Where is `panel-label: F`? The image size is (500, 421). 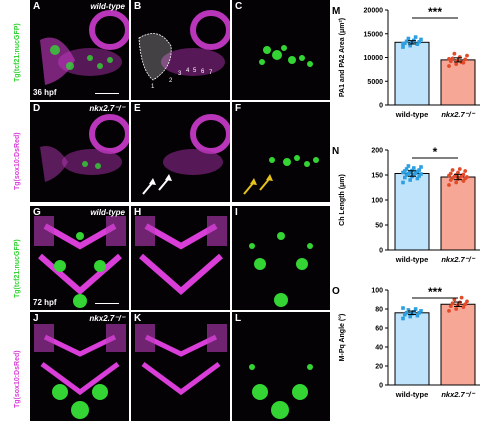
panel-label: F is located at coordinates (238, 108).